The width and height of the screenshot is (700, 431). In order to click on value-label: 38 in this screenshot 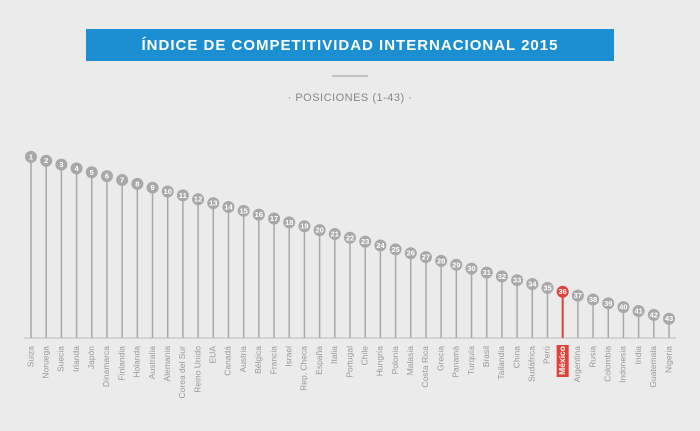, I will do `click(593, 299)`.